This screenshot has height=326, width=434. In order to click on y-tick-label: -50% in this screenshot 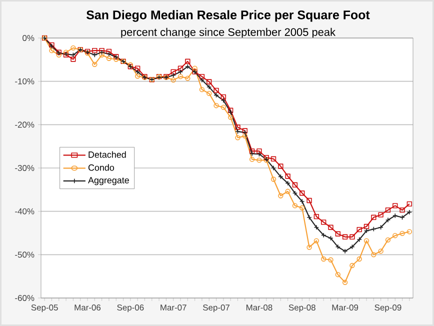, I will do `click(24, 255)`.